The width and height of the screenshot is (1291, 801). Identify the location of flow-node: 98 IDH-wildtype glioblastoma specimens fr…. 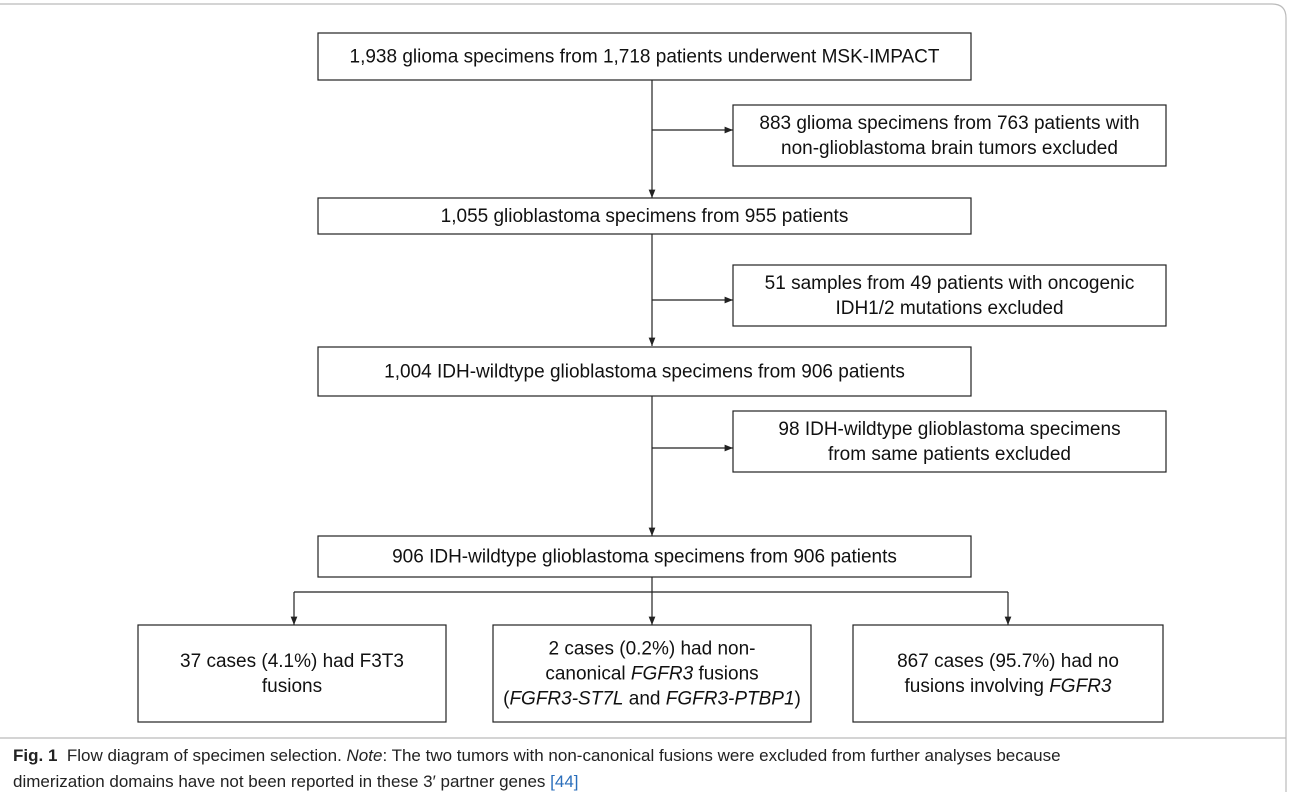
(949, 441).